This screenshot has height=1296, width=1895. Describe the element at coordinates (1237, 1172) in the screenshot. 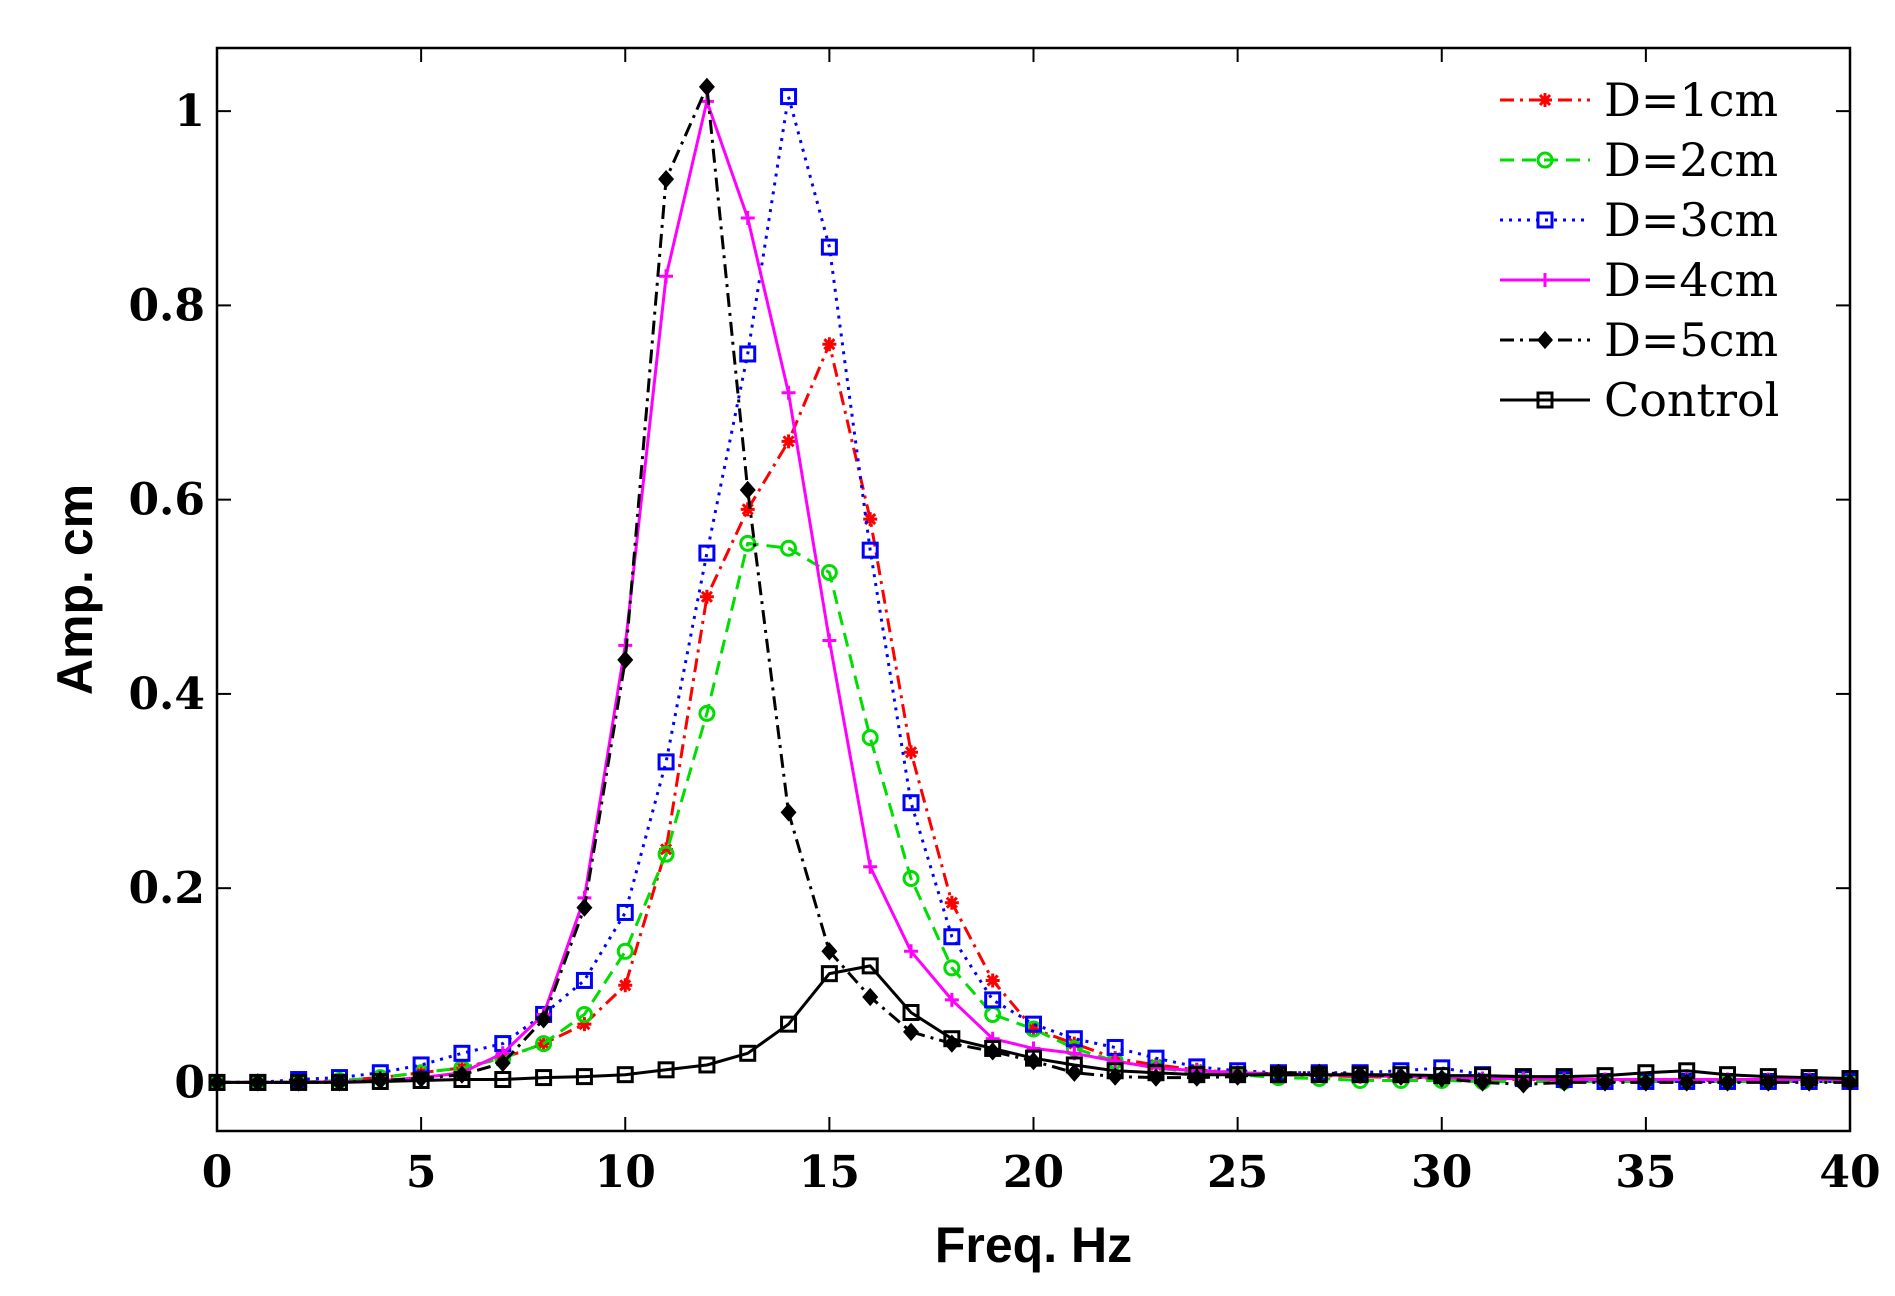

I see `x-tick-label: 25` at that location.